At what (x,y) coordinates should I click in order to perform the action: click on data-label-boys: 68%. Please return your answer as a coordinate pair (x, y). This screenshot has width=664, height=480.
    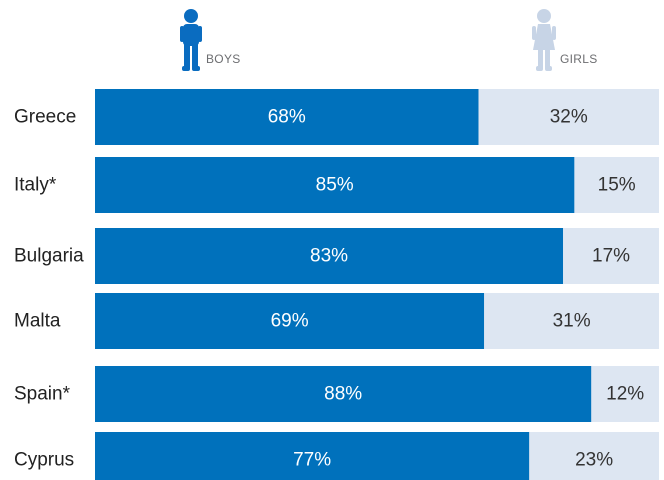
    Looking at the image, I should click on (287, 117).